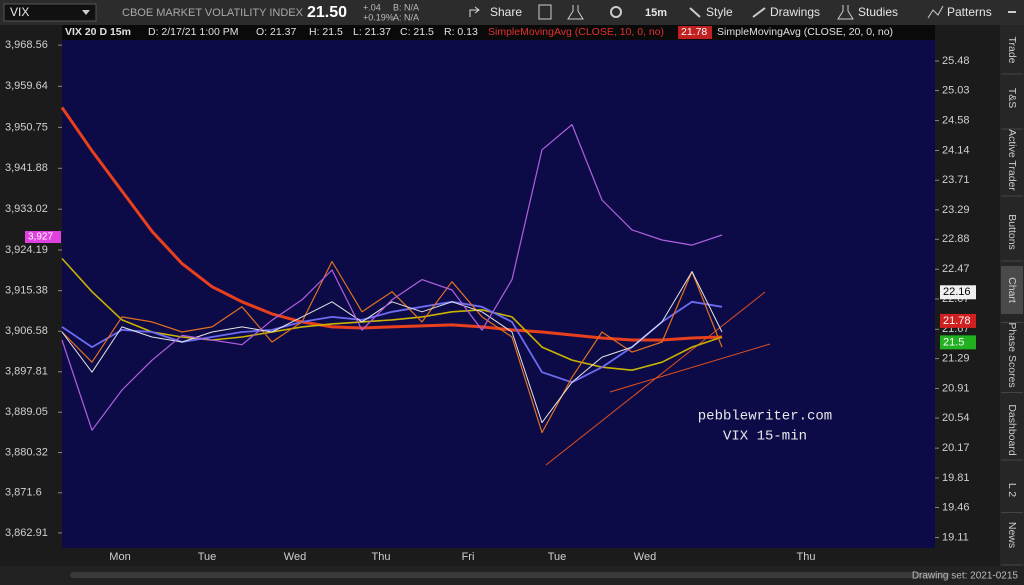  Describe the element at coordinates (40, 237) in the screenshot. I see `price-marker-label: 3,927` at that location.